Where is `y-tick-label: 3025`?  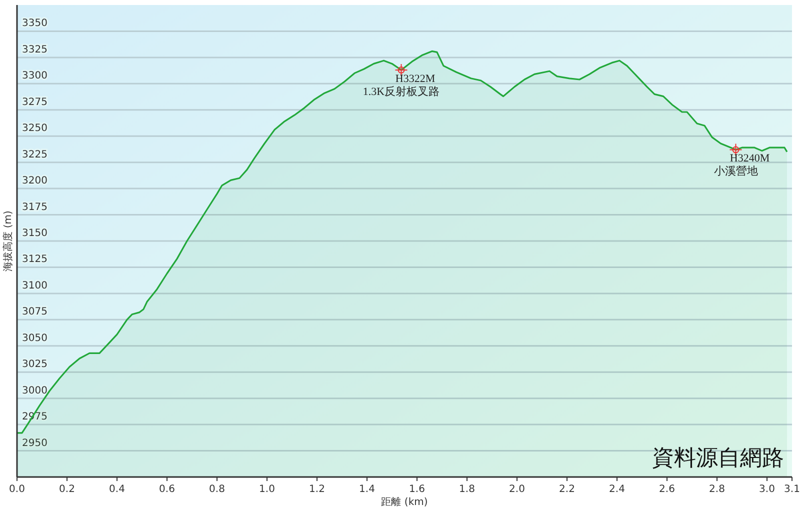
y-tick-label: 3025 is located at coordinates (35, 364).